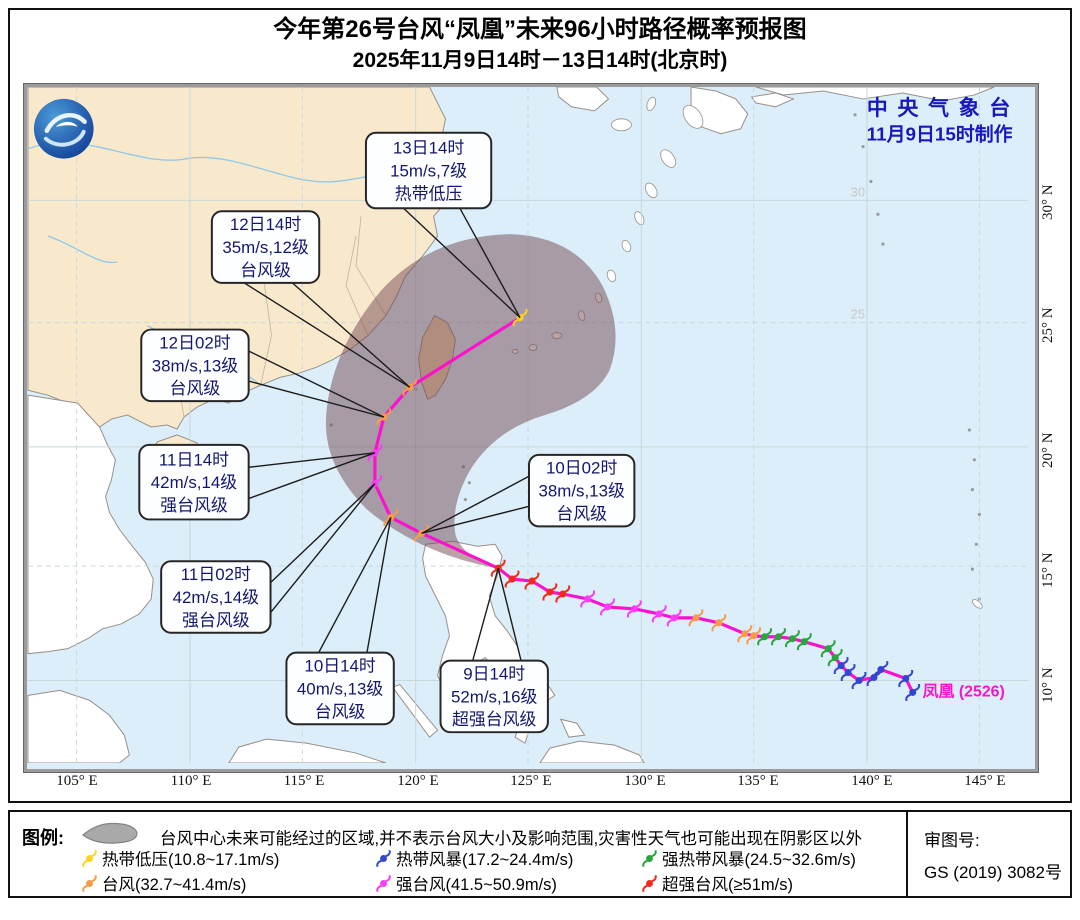 Image resolution: width=1080 pixels, height=920 pixels. I want to click on callout-text: 10日02时, so click(581, 468).